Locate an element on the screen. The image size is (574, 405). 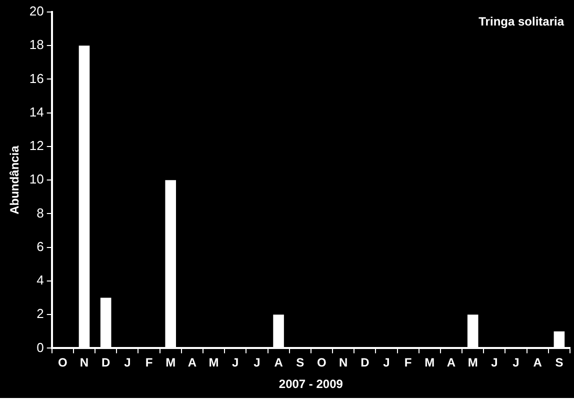
y-tick-label: 20 is located at coordinates (36, 11).